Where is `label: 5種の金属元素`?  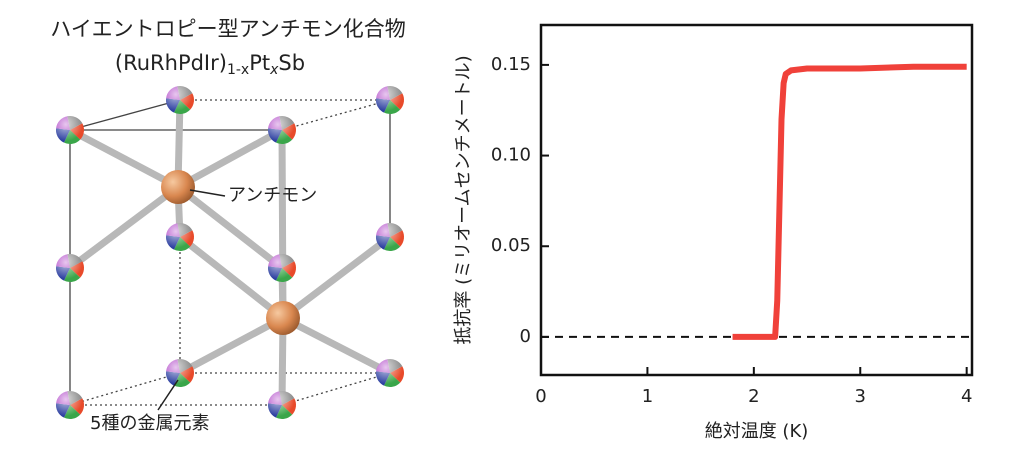
label: 5種の金属元素 is located at coordinates (149, 423).